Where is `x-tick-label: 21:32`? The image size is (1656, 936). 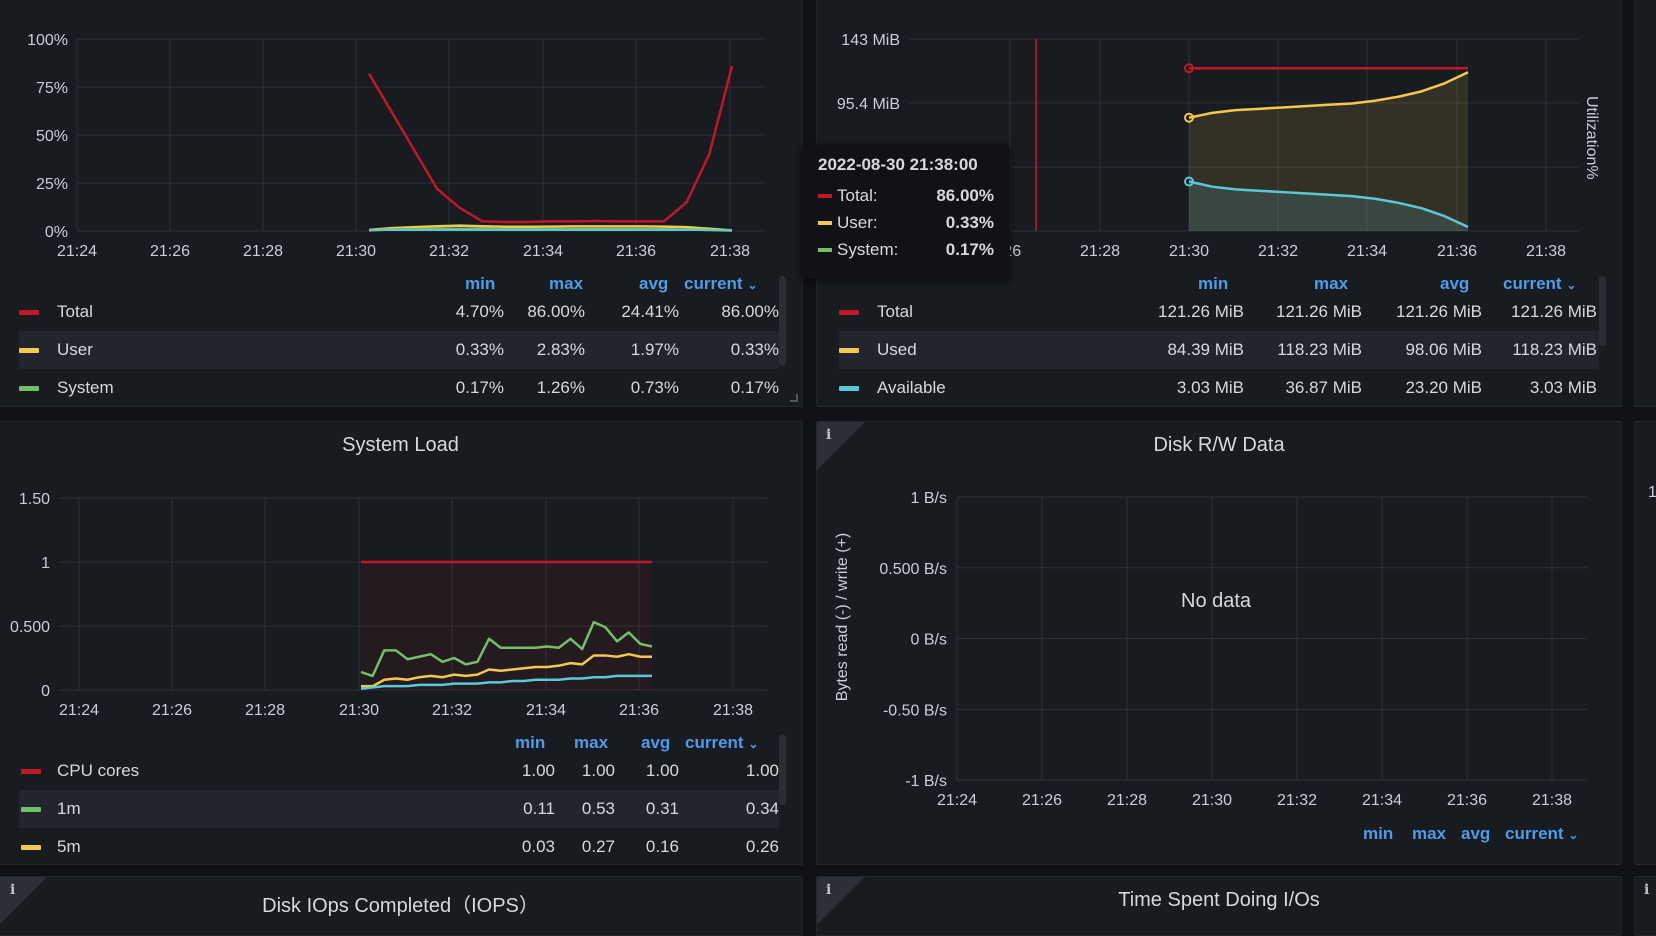 x-tick-label: 21:32 is located at coordinates (449, 251).